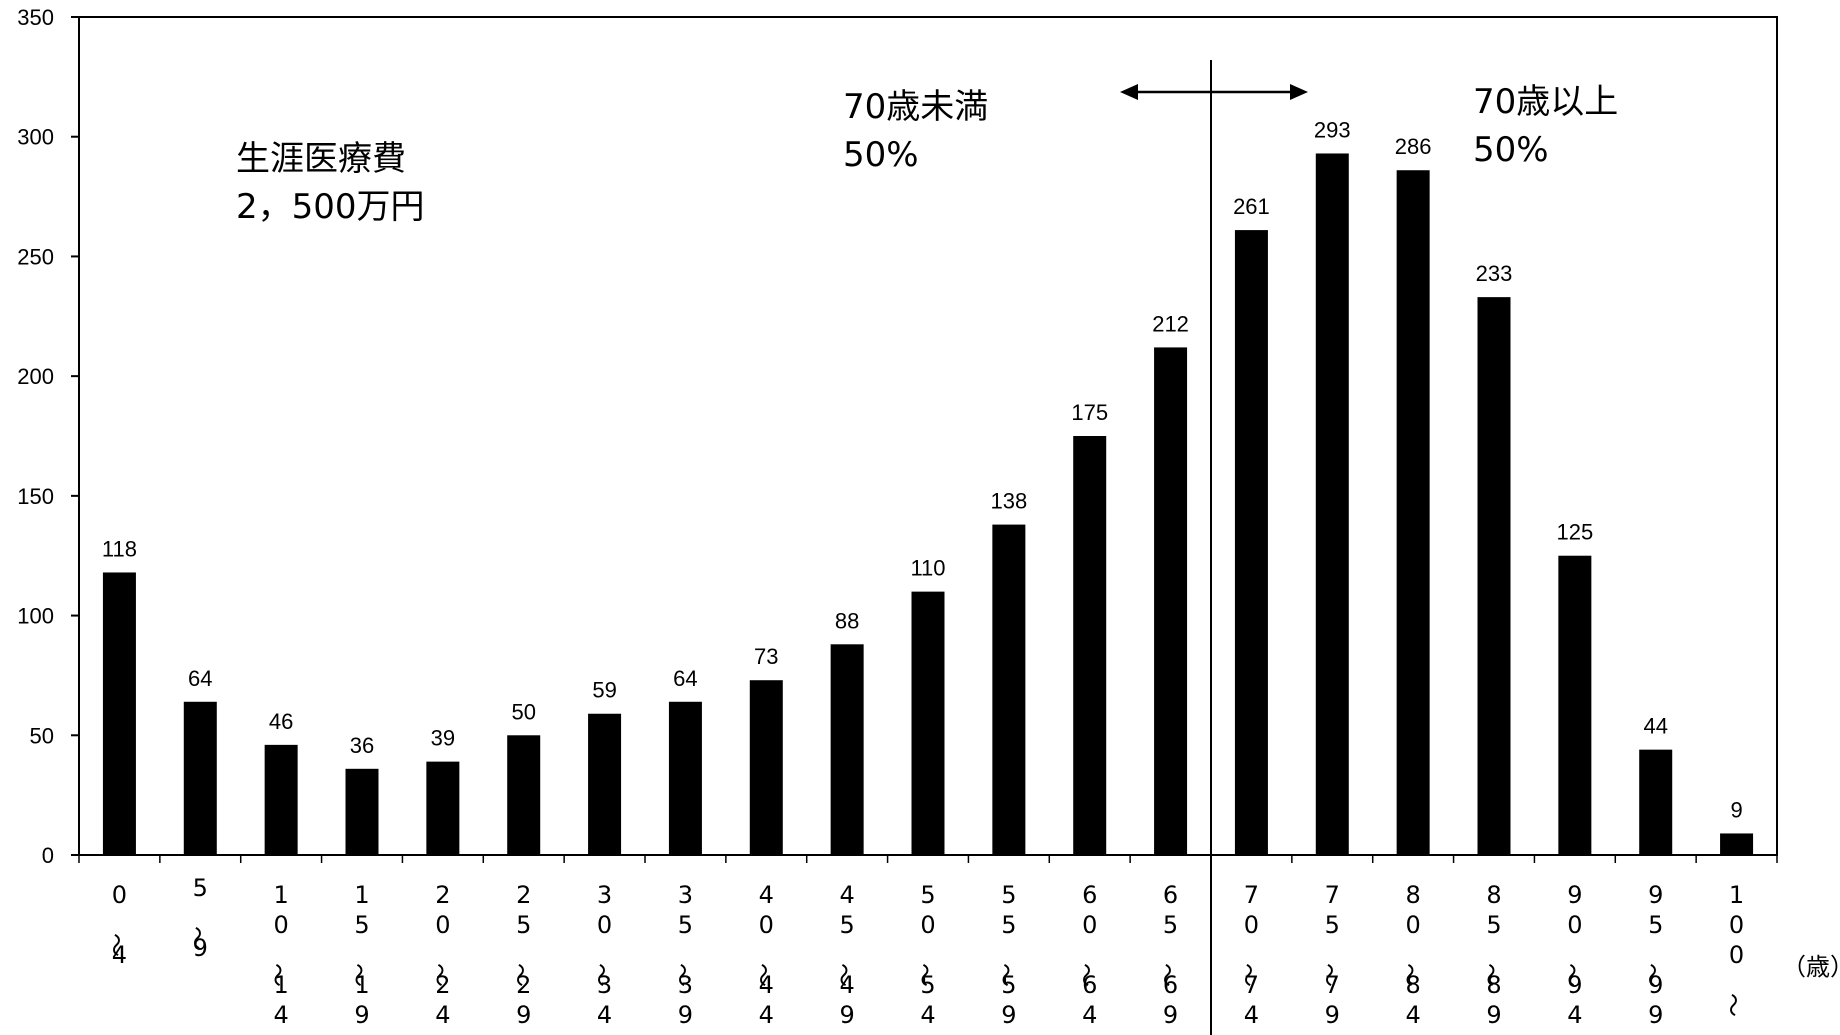  Describe the element at coordinates (358, 955) in the screenshot. I see `category-label: 1 5 〜1 9` at that location.